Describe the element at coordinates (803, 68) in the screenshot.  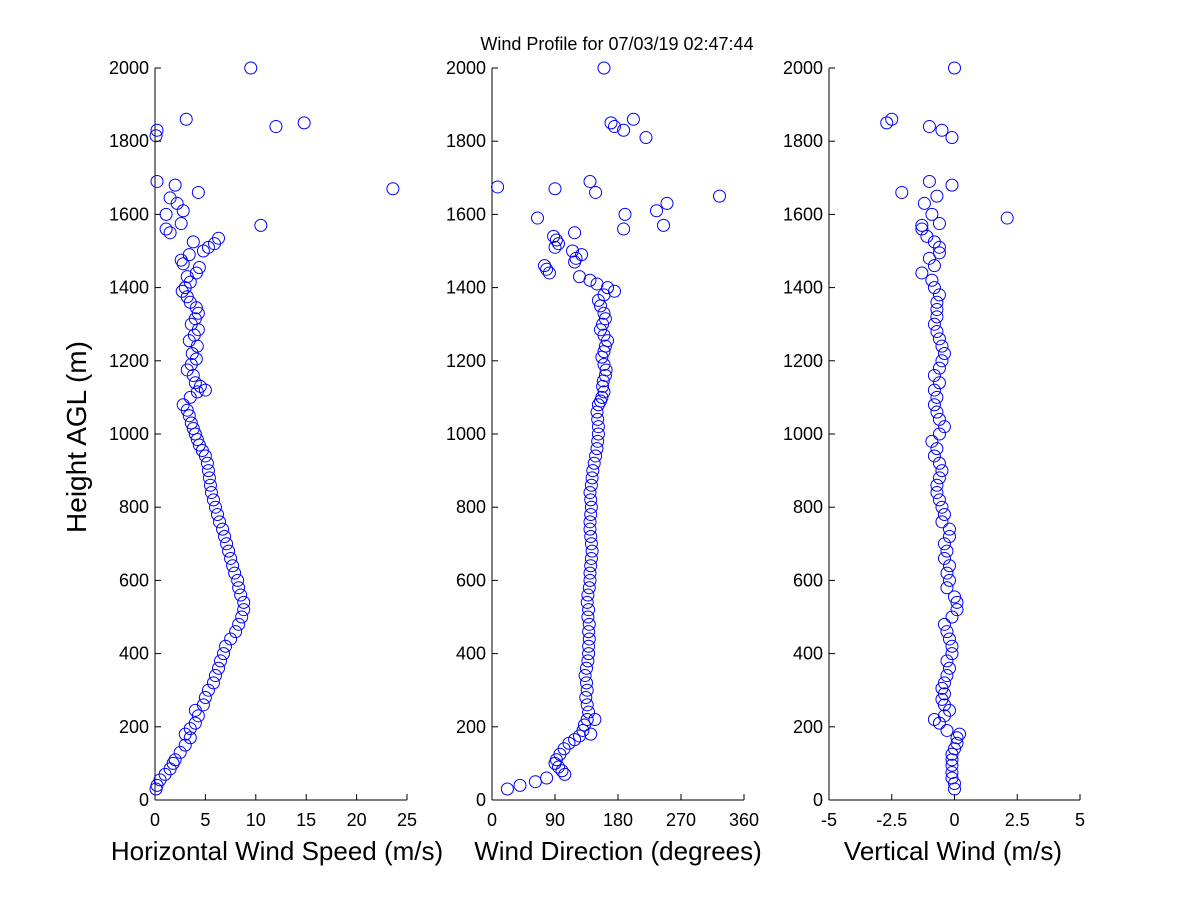
I see `y-tick-label: 2000` at that location.